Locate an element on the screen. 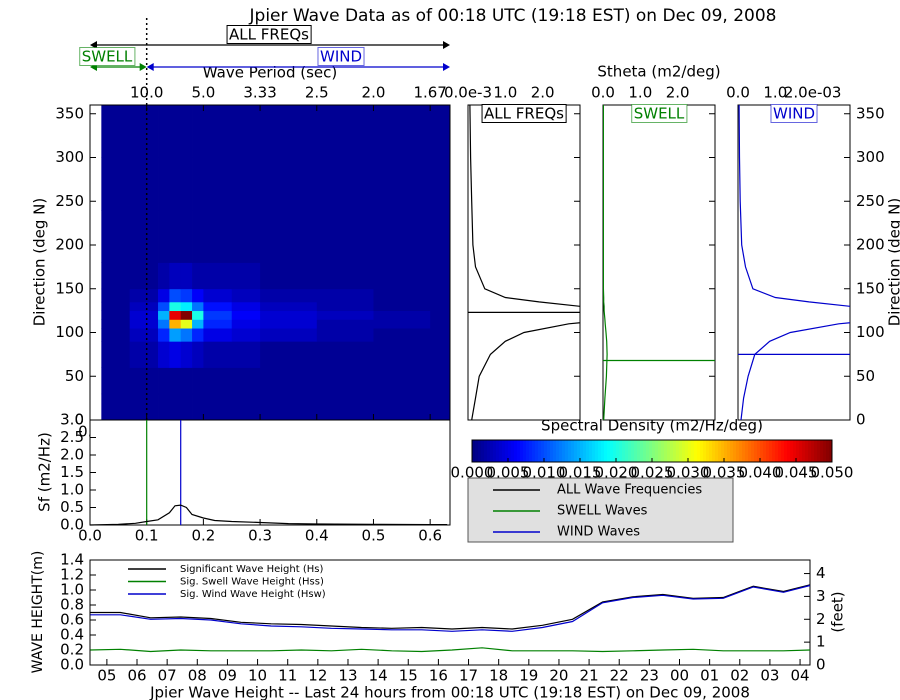 The image size is (900, 700). sf-y-axis-label: Sf (m2/Hz) is located at coordinates (45, 472).